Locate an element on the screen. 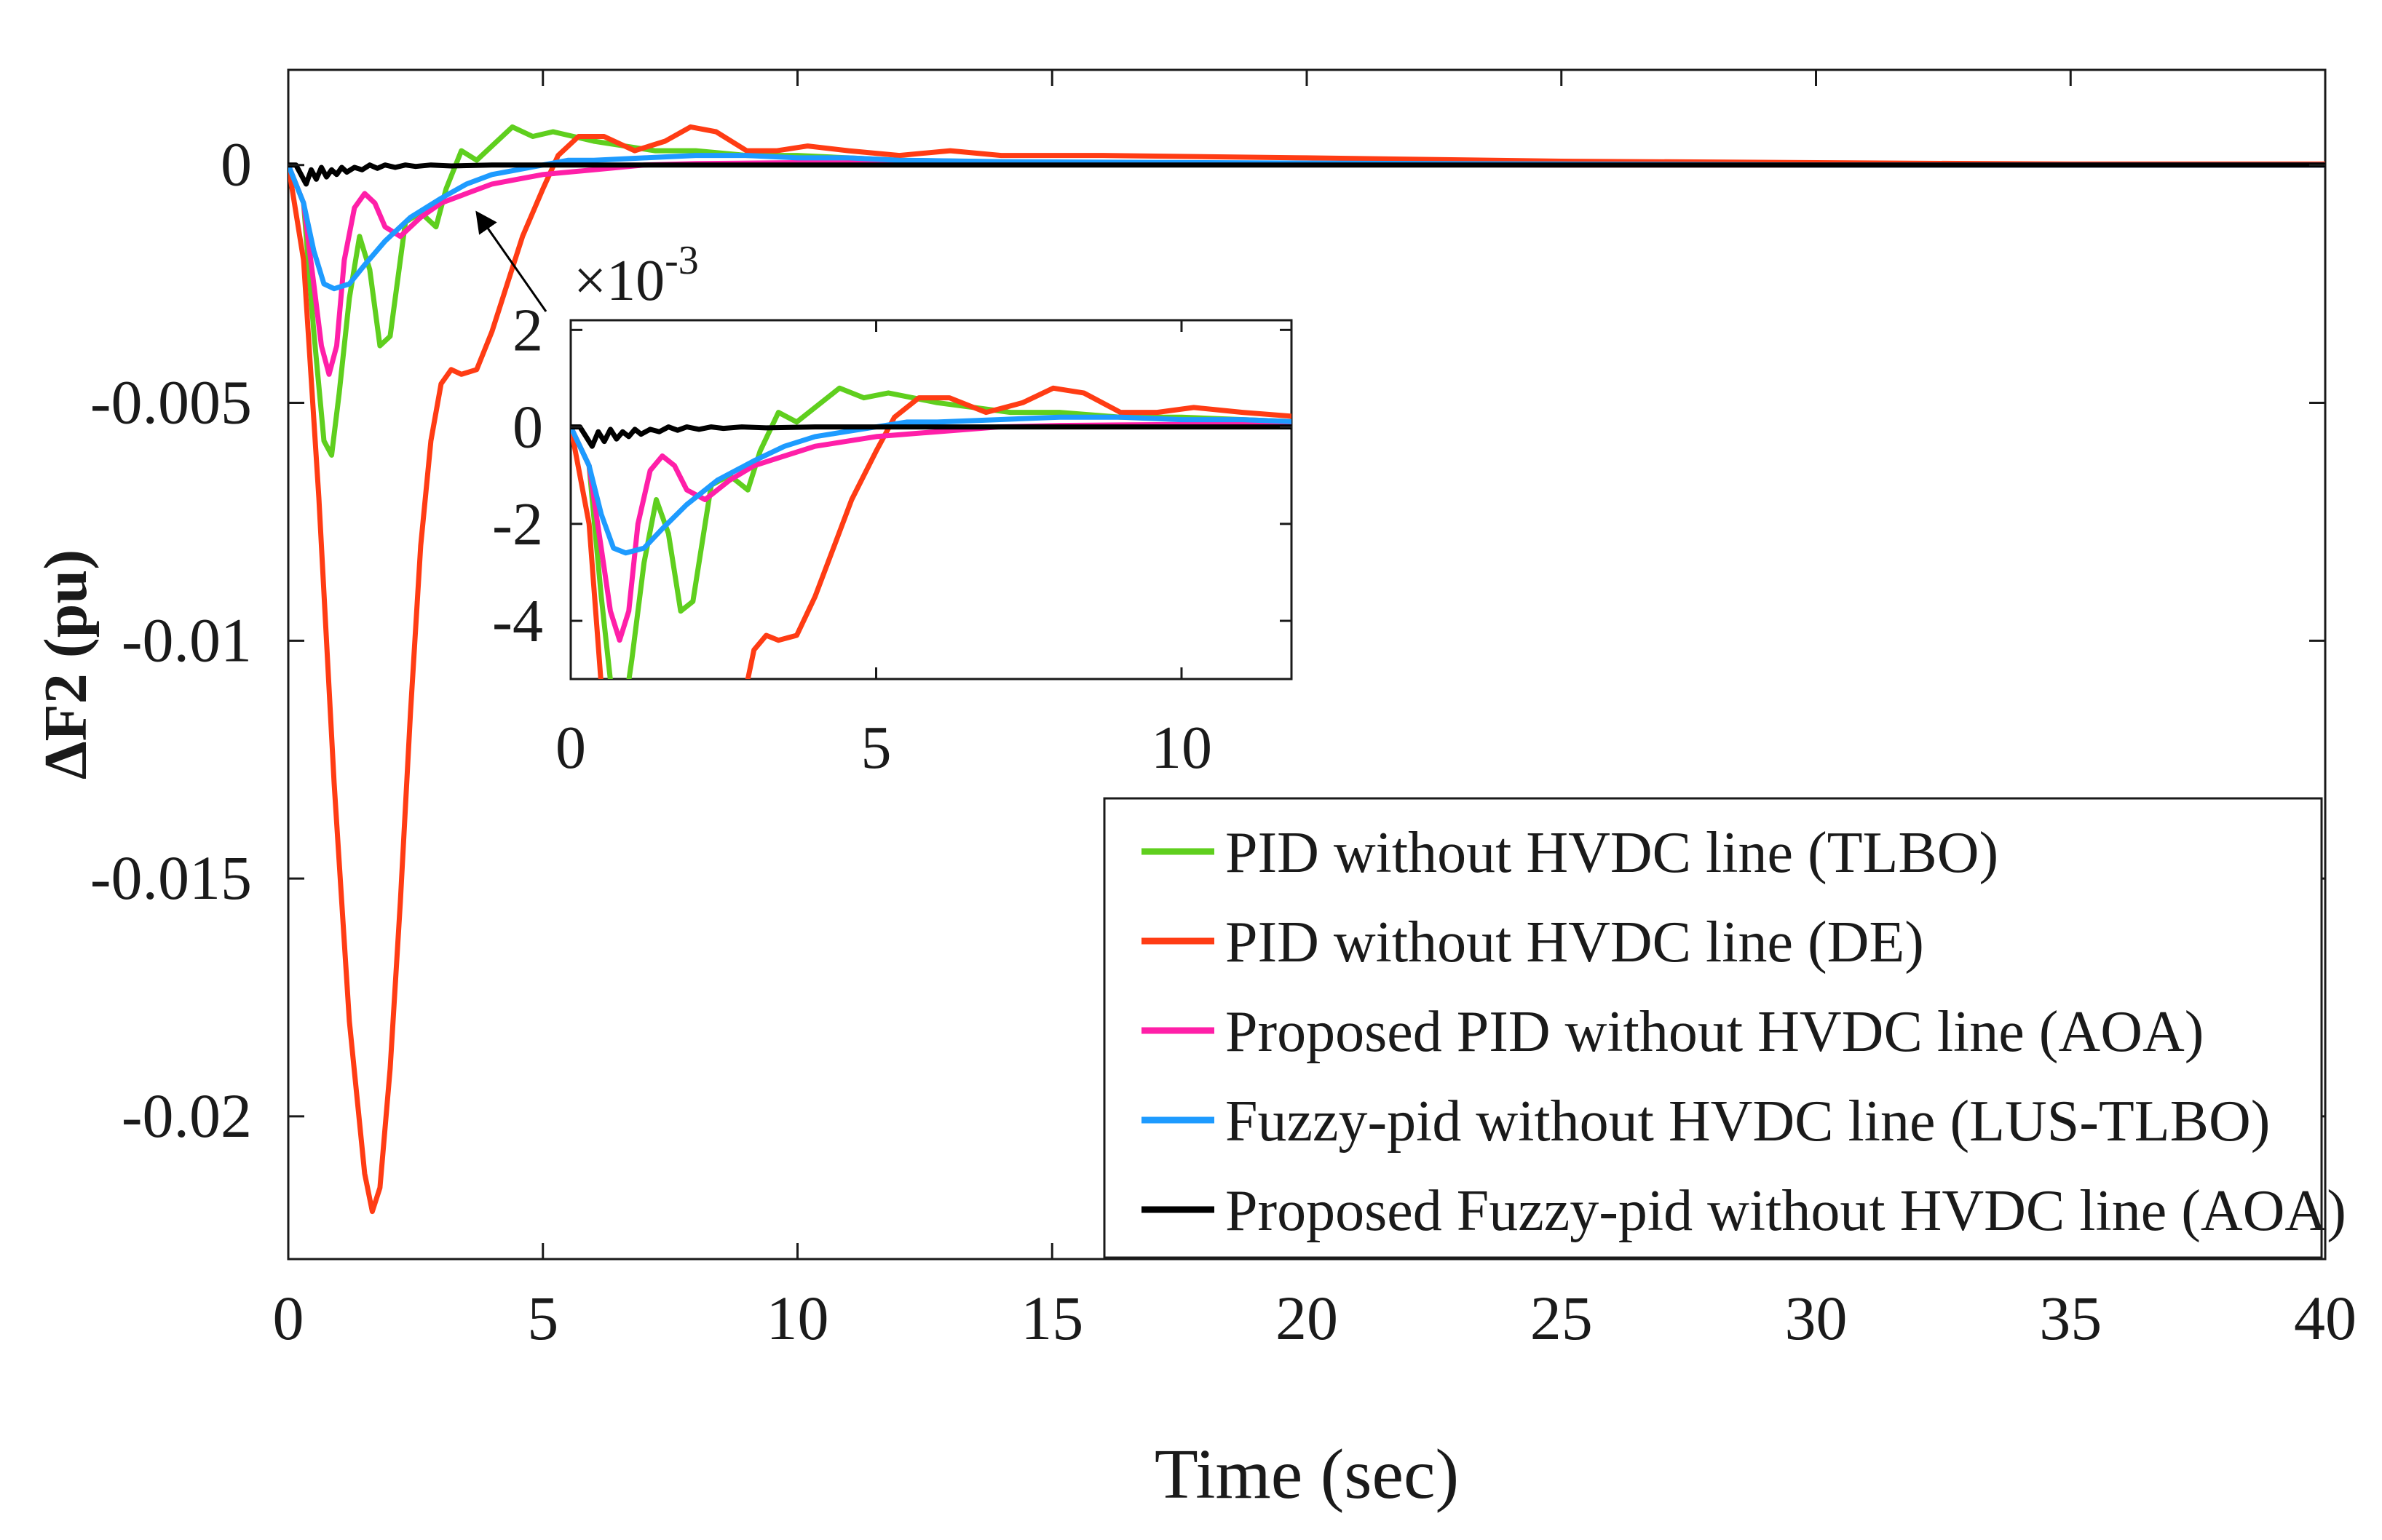 The width and height of the screenshot is (2382, 1540). inset-series-line-pid-without-hvdc-line-tlbo is located at coordinates (931, 532).